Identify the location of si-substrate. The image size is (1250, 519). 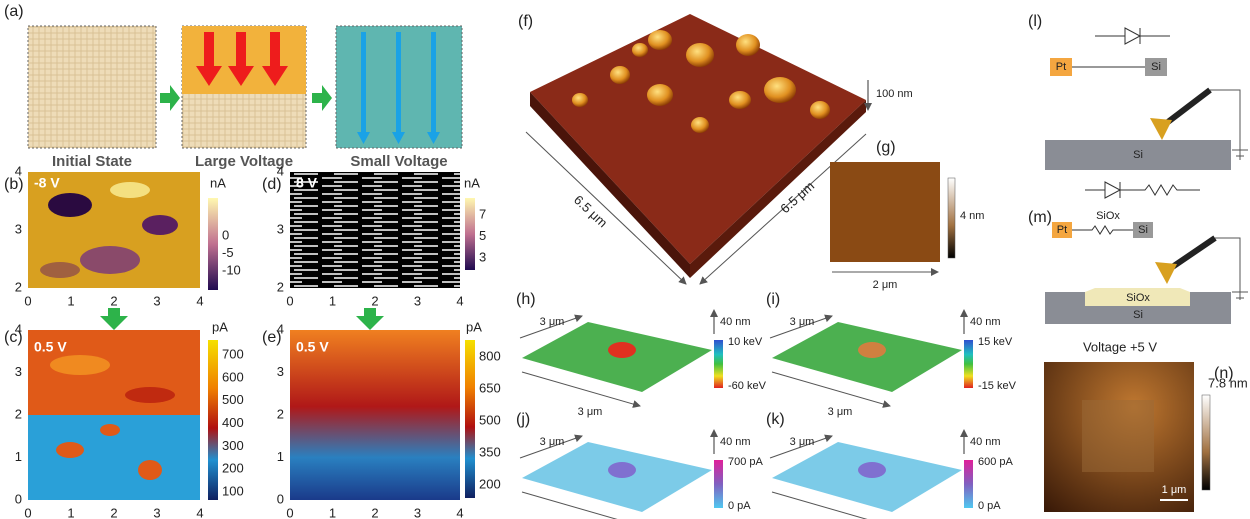
(1138, 155).